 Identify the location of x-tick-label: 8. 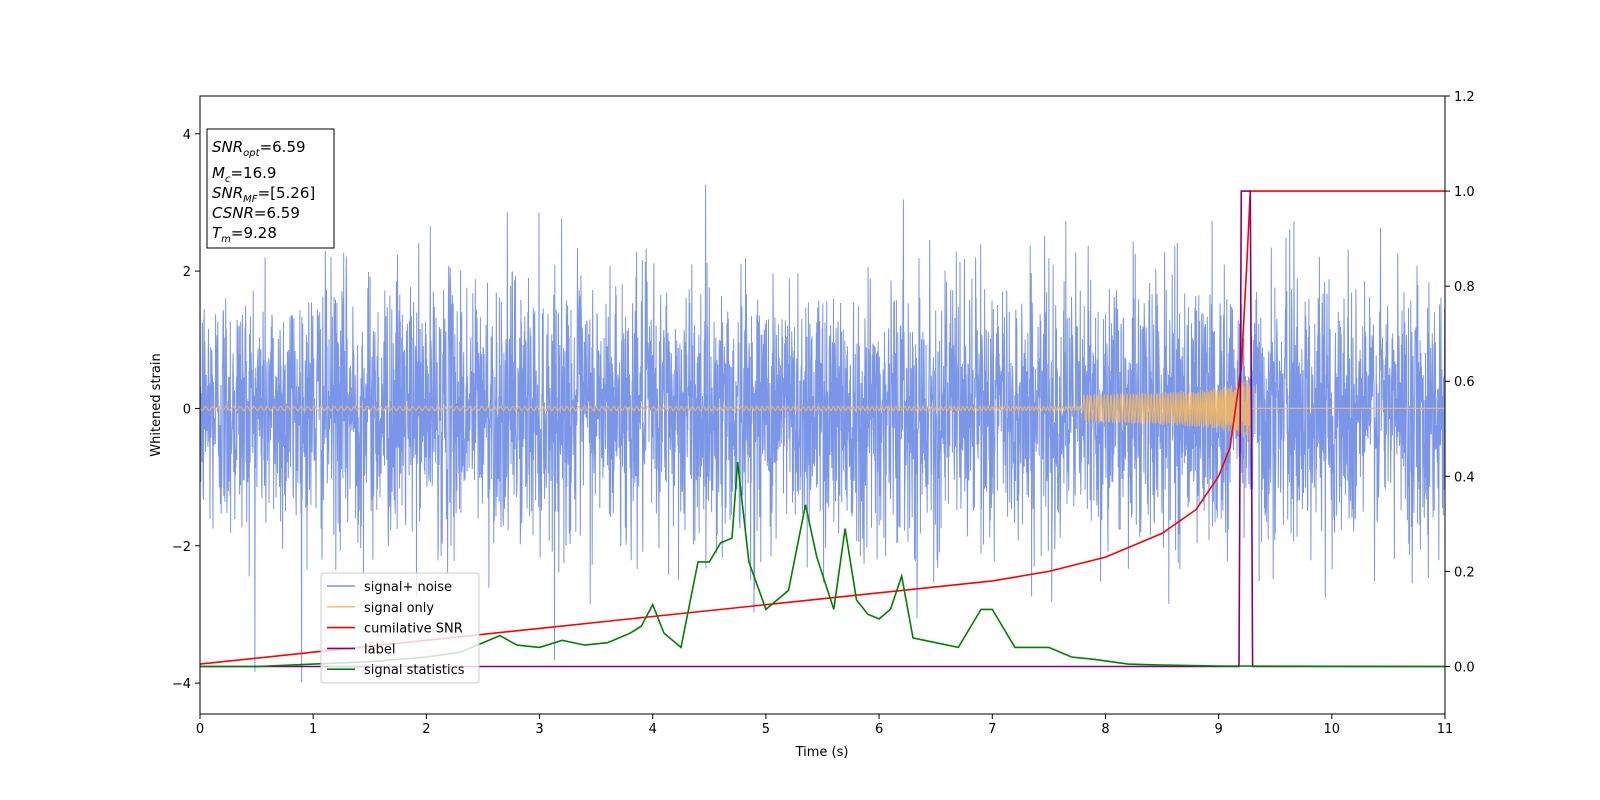
(1105, 729).